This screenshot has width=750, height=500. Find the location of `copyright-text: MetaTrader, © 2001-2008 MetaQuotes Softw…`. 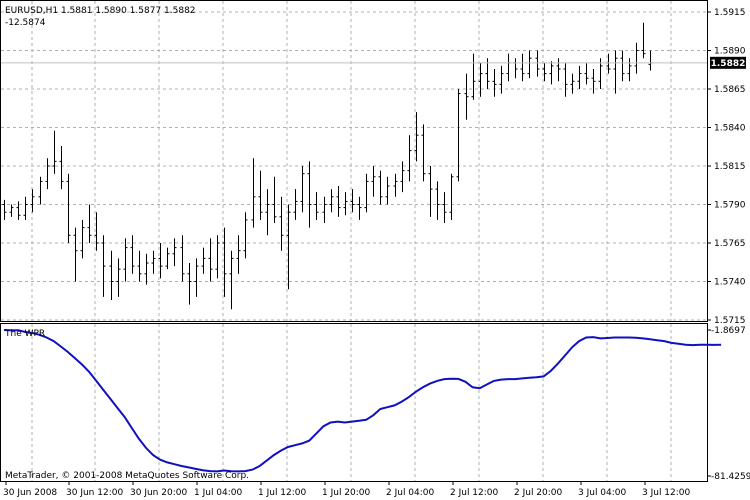

copyright-text: MetaTrader, © 2001-2008 MetaQuotes Softw… is located at coordinates (127, 476).